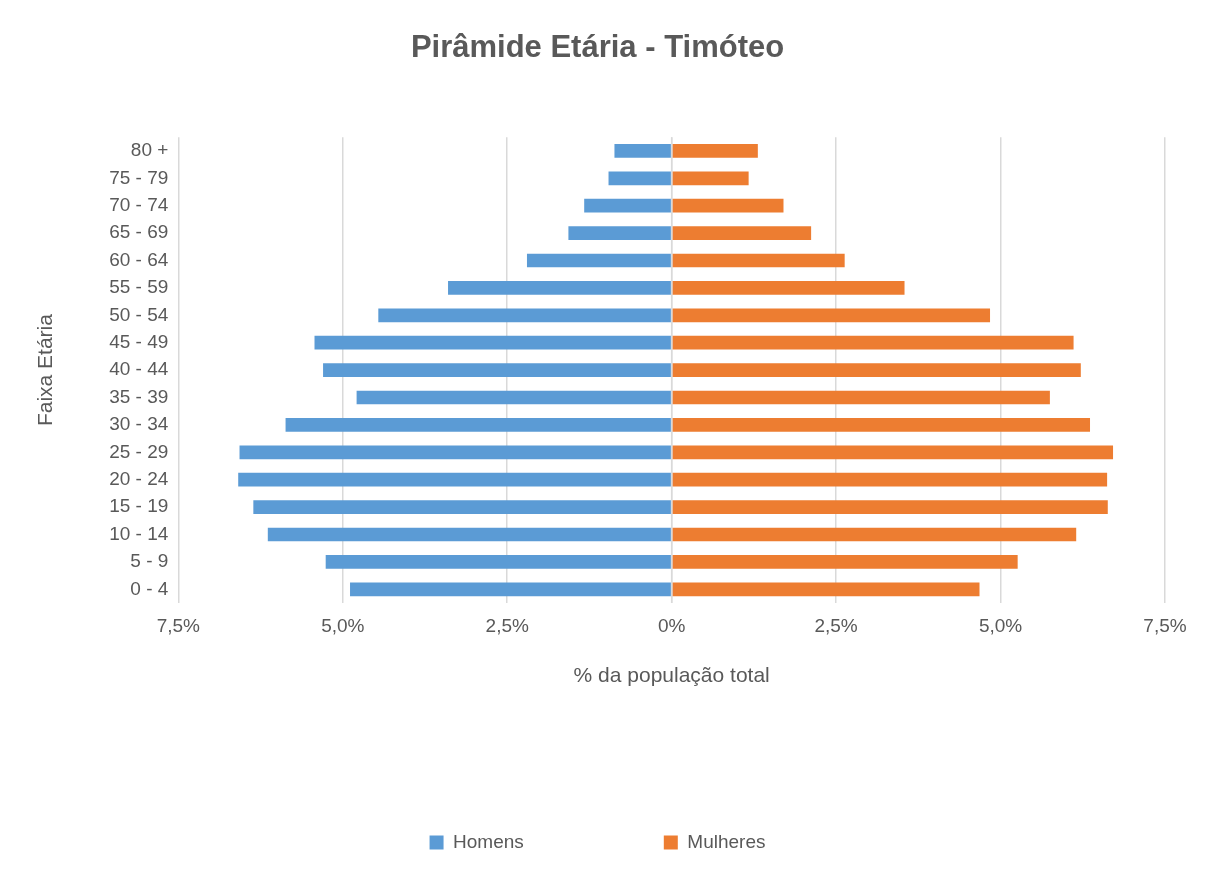  Describe the element at coordinates (139, 314) in the screenshot. I see `y-tick-label: 50 - 54` at that location.